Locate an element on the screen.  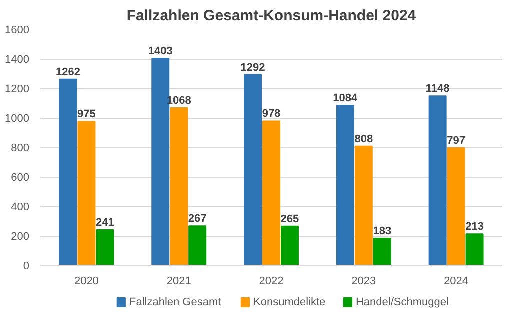
y-tick-label: 0 is located at coordinates (26, 266).